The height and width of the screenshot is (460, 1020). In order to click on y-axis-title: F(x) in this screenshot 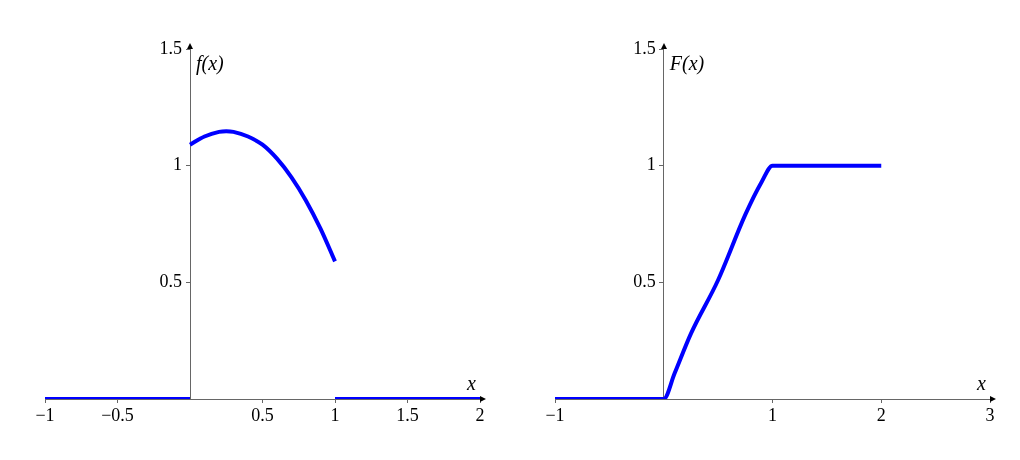, I will do `click(686, 64)`.